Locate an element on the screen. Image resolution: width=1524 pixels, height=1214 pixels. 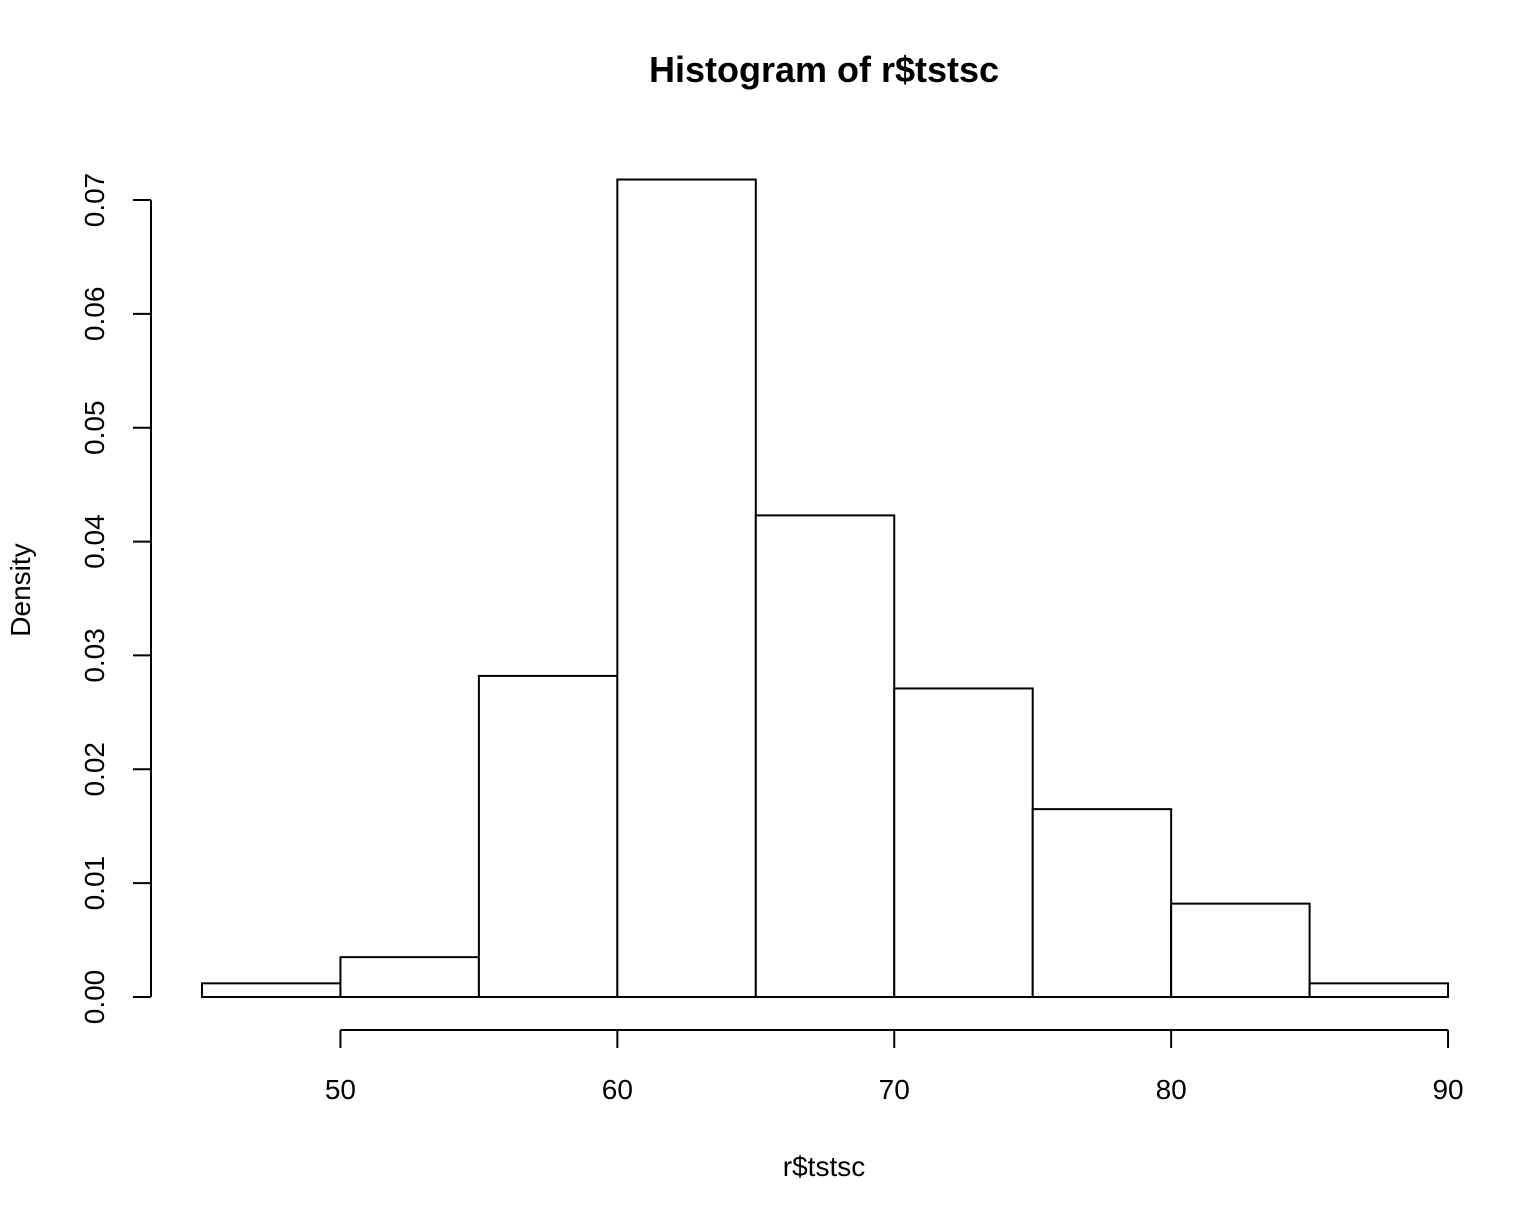
y-tick-label-7: 0.07 is located at coordinates (94, 200).